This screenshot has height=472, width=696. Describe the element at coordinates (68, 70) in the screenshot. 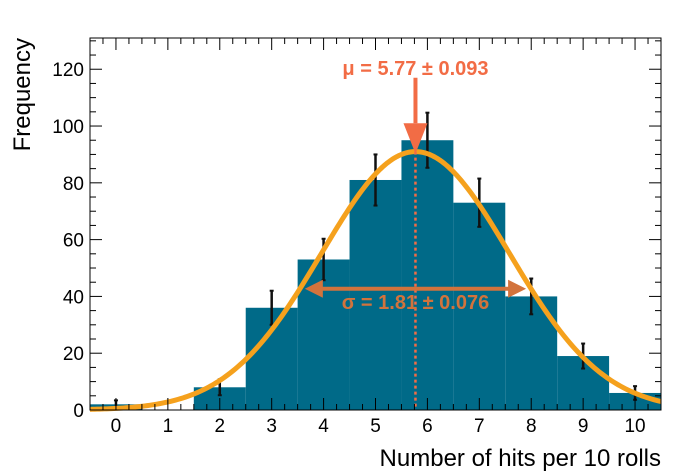

I see `y-tick-label: 120` at that location.